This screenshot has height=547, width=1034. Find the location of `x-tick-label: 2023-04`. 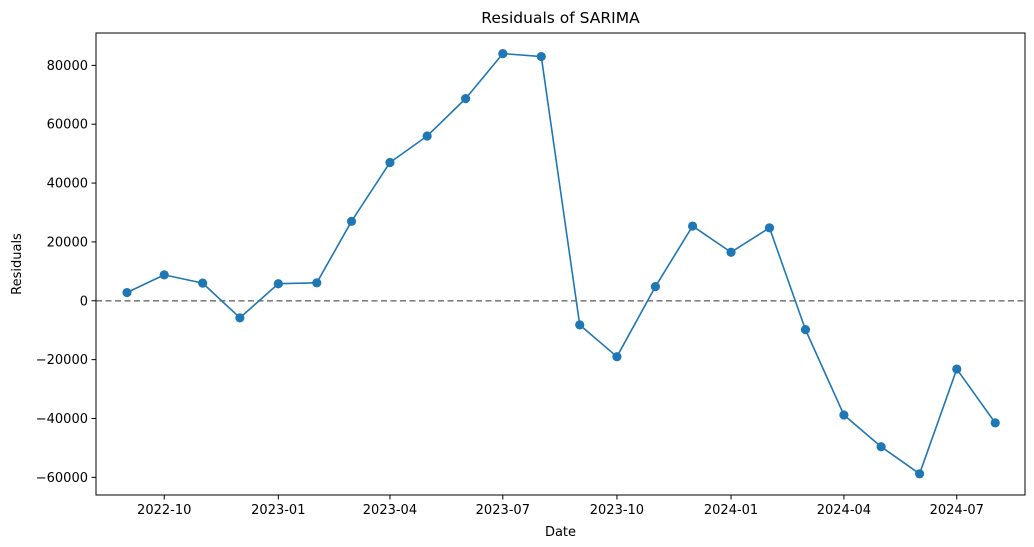

x-tick-label: 2023-04 is located at coordinates (390, 510).